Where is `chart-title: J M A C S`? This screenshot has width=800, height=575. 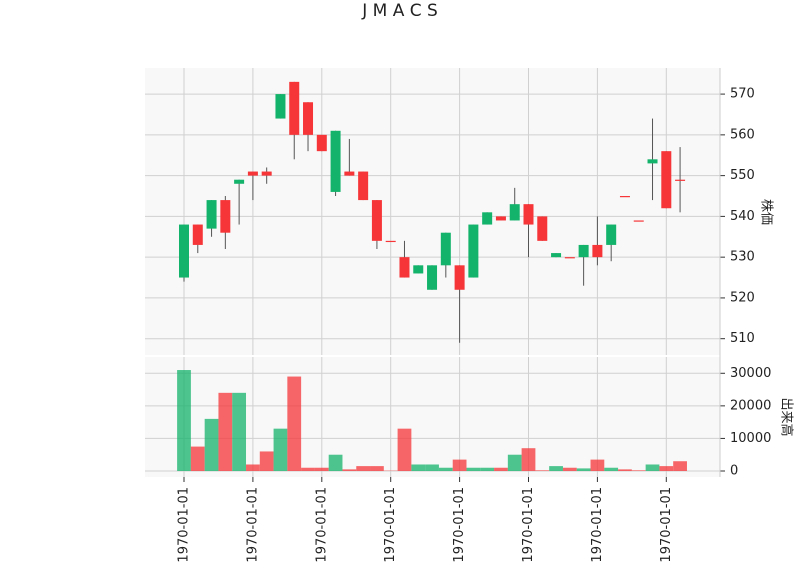 chart-title: J M A C S is located at coordinates (399, 11).